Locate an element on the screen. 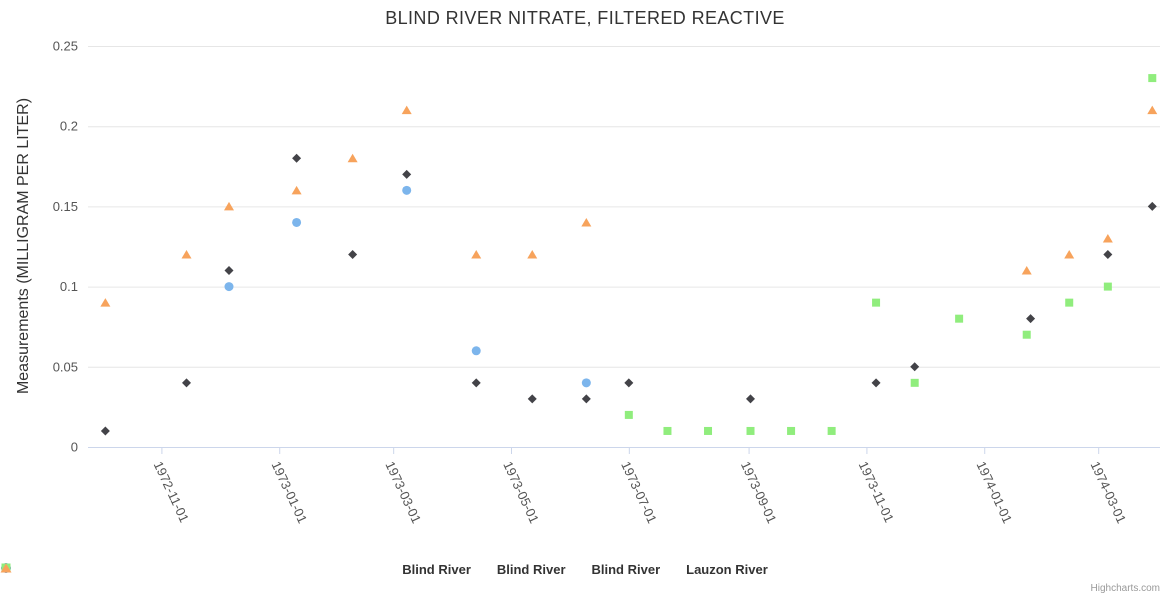 The image size is (1170, 600). y-axis-label: 0.05 is located at coordinates (65, 366).